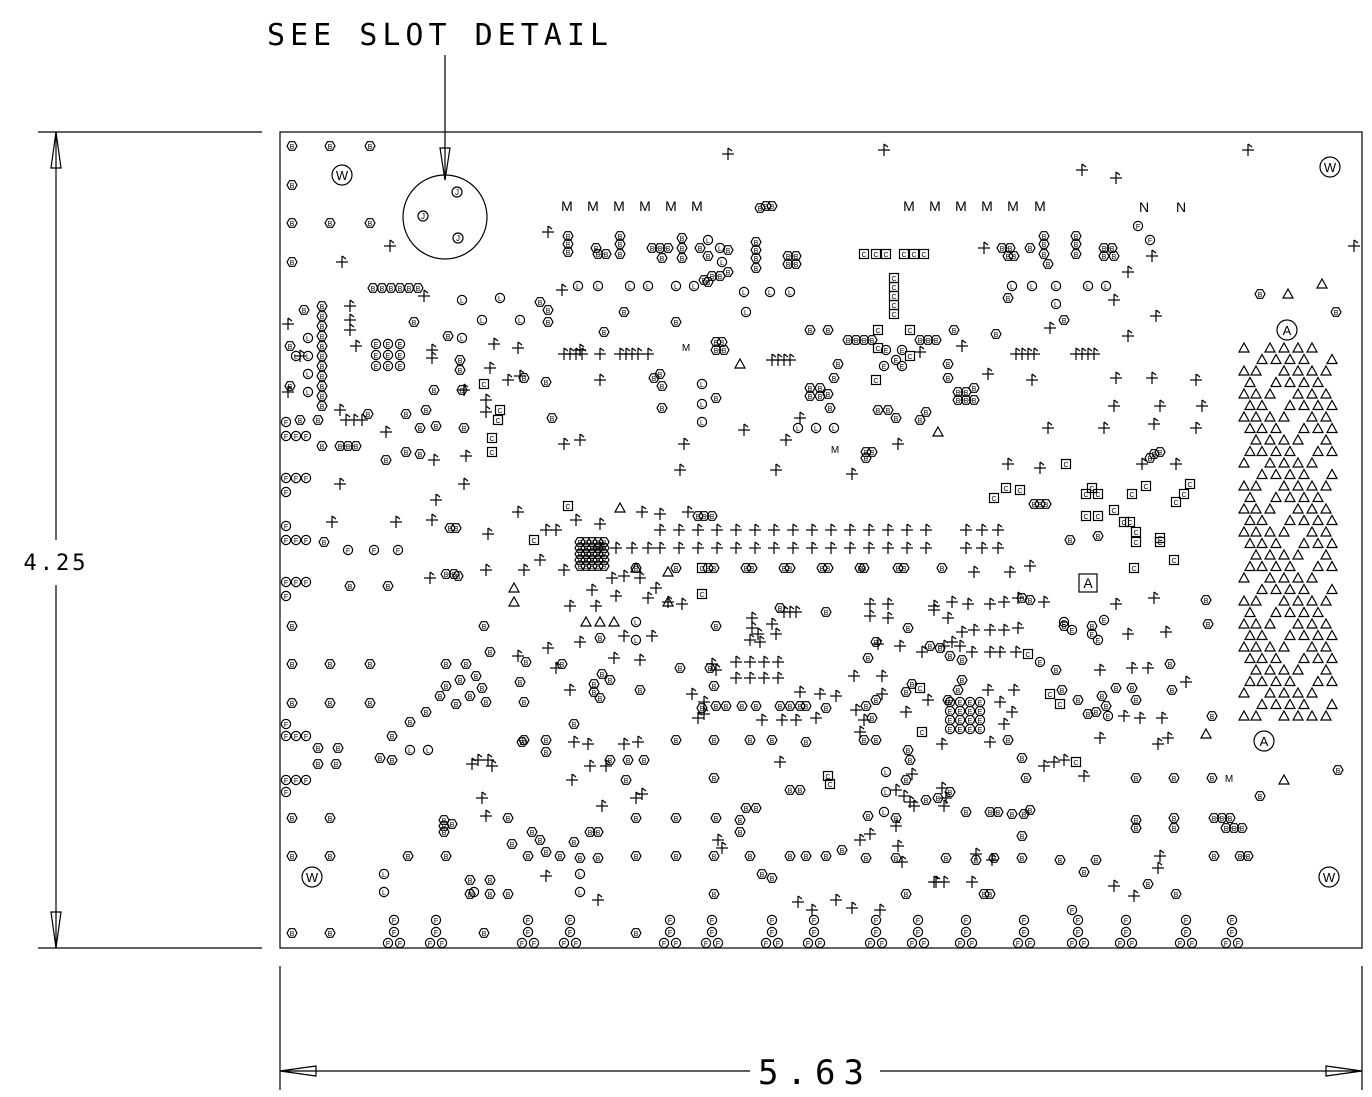  What do you see at coordinates (821, 1028) in the screenshot?
I see `width-dimension` at bounding box center [821, 1028].